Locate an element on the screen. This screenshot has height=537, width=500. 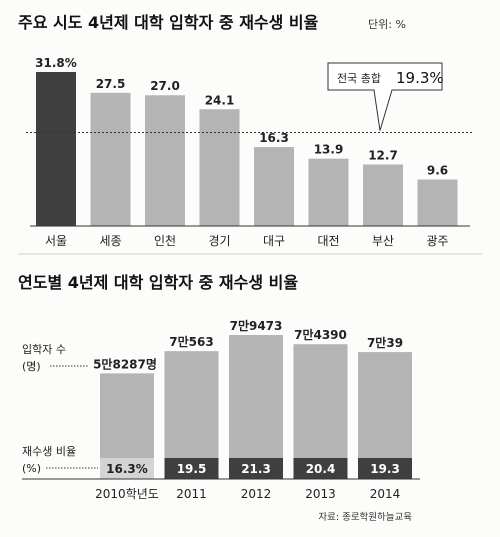
chart1-value-label-3: 27.0 is located at coordinates (165, 86).